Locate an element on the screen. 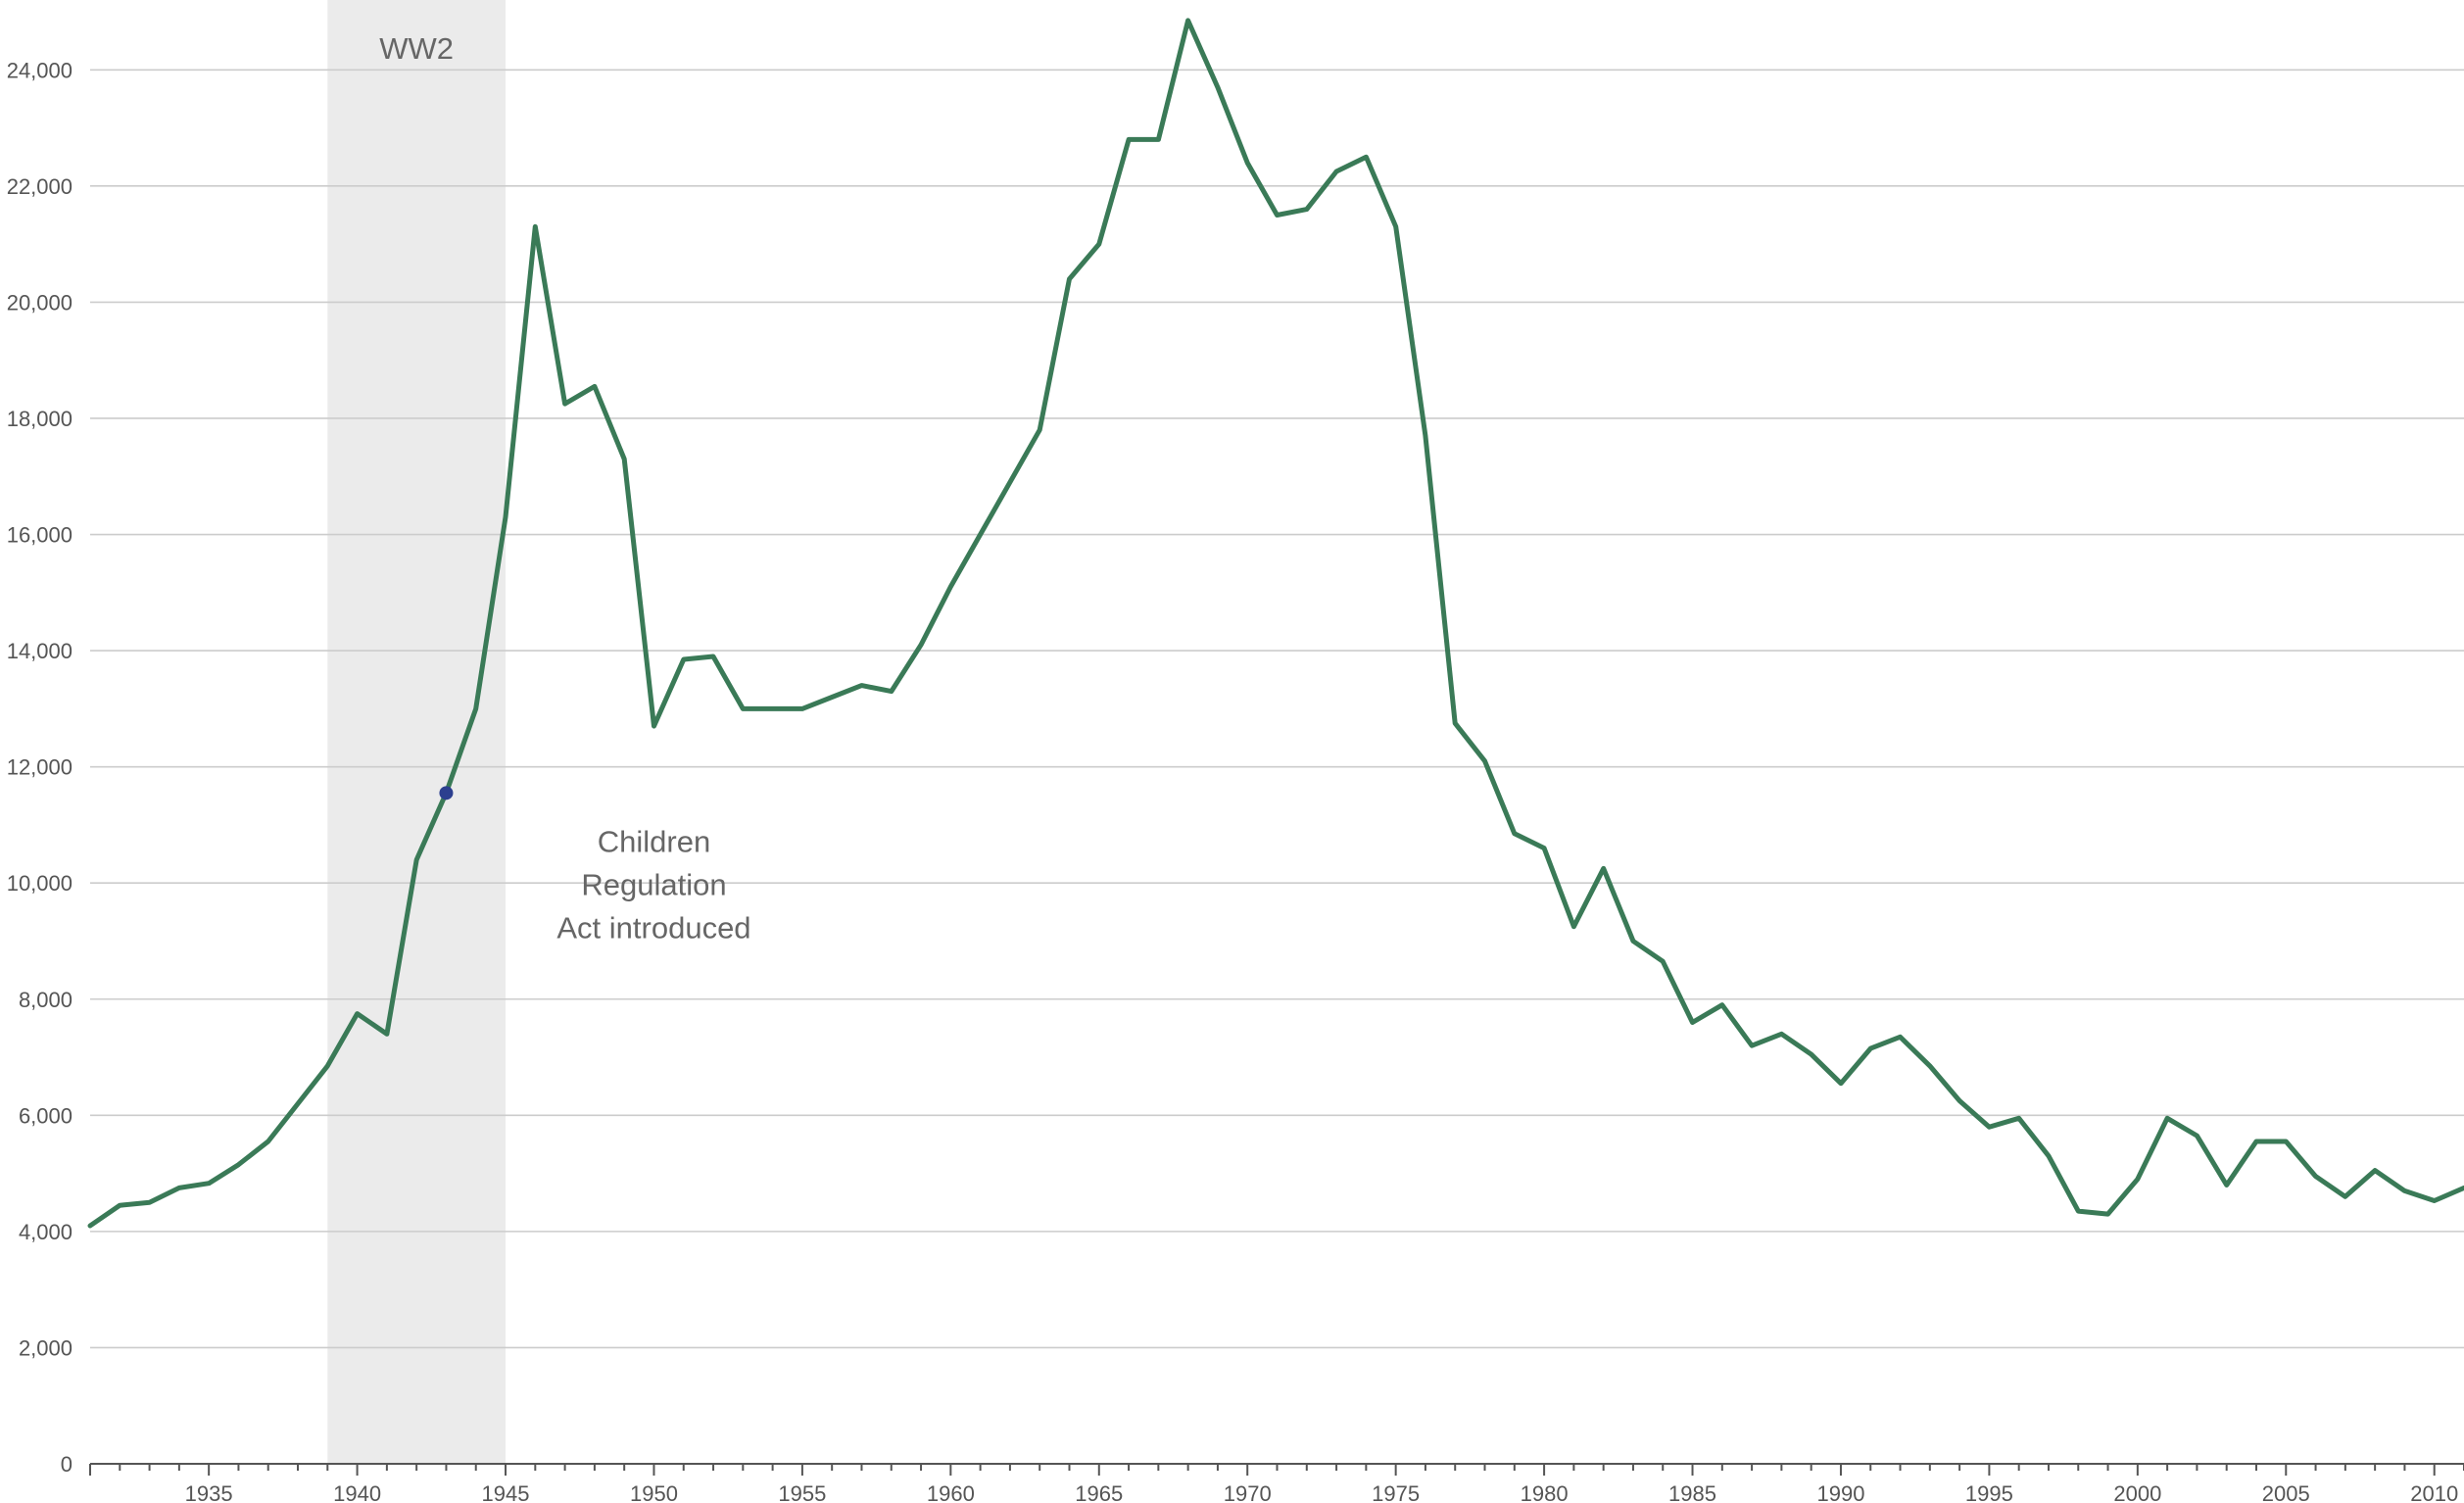 Image resolution: width=2464 pixels, height=1503 pixels. x-tick-label: 1945 is located at coordinates (506, 1492).